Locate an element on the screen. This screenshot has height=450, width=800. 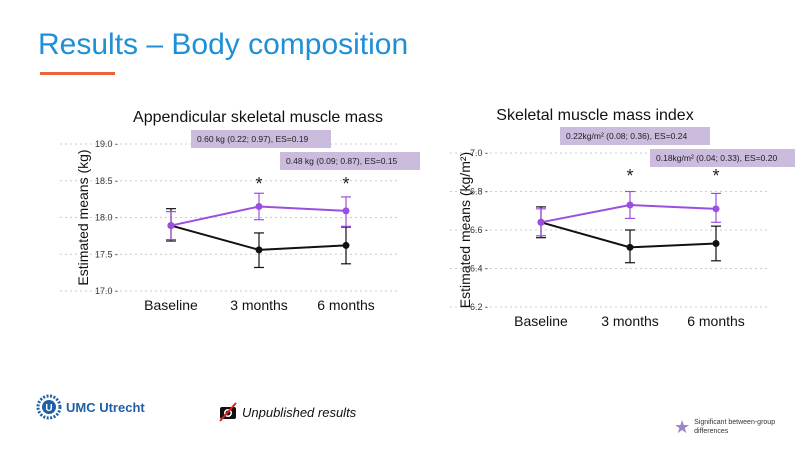
annotation-text: 0.18kg/m² (0.04; 0.33), ES=0.20 is located at coordinates (716, 158).